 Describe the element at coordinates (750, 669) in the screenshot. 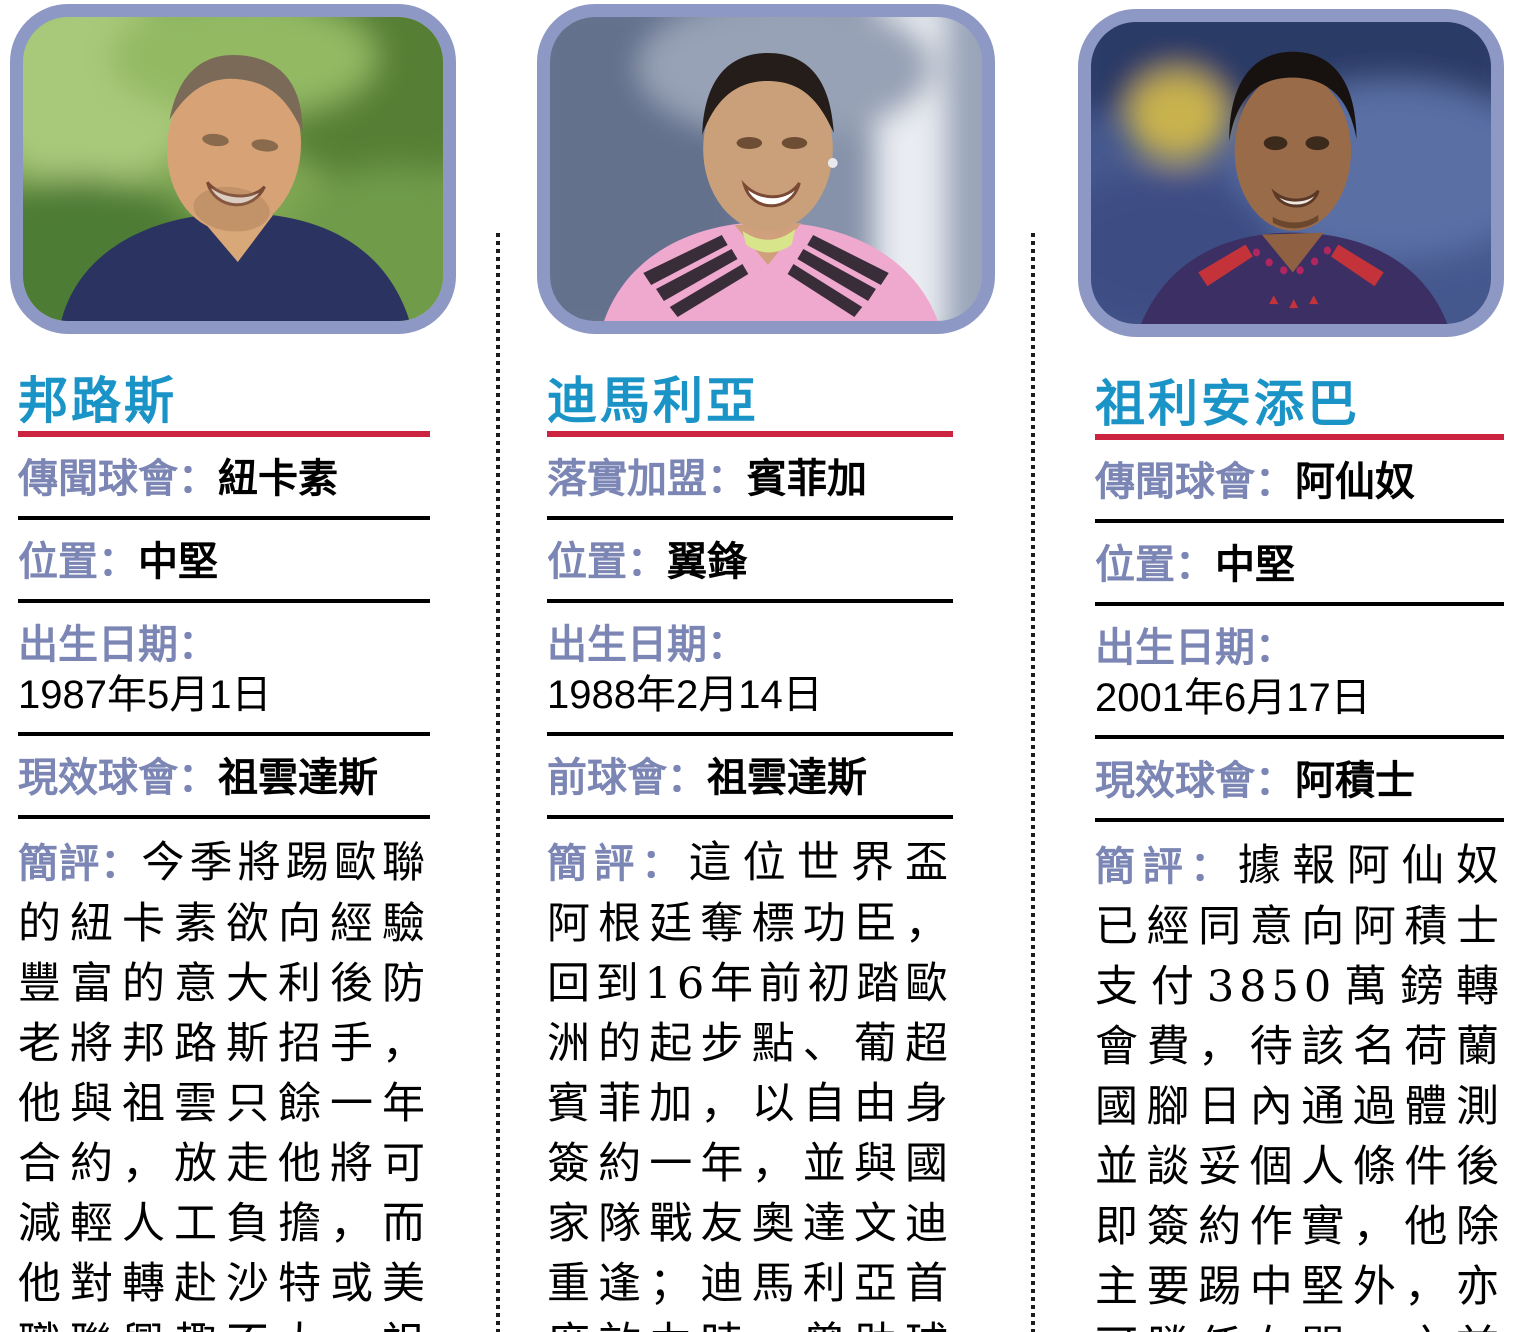

I see `field-birthdate: 出生日期： 1988年2月14日` at that location.